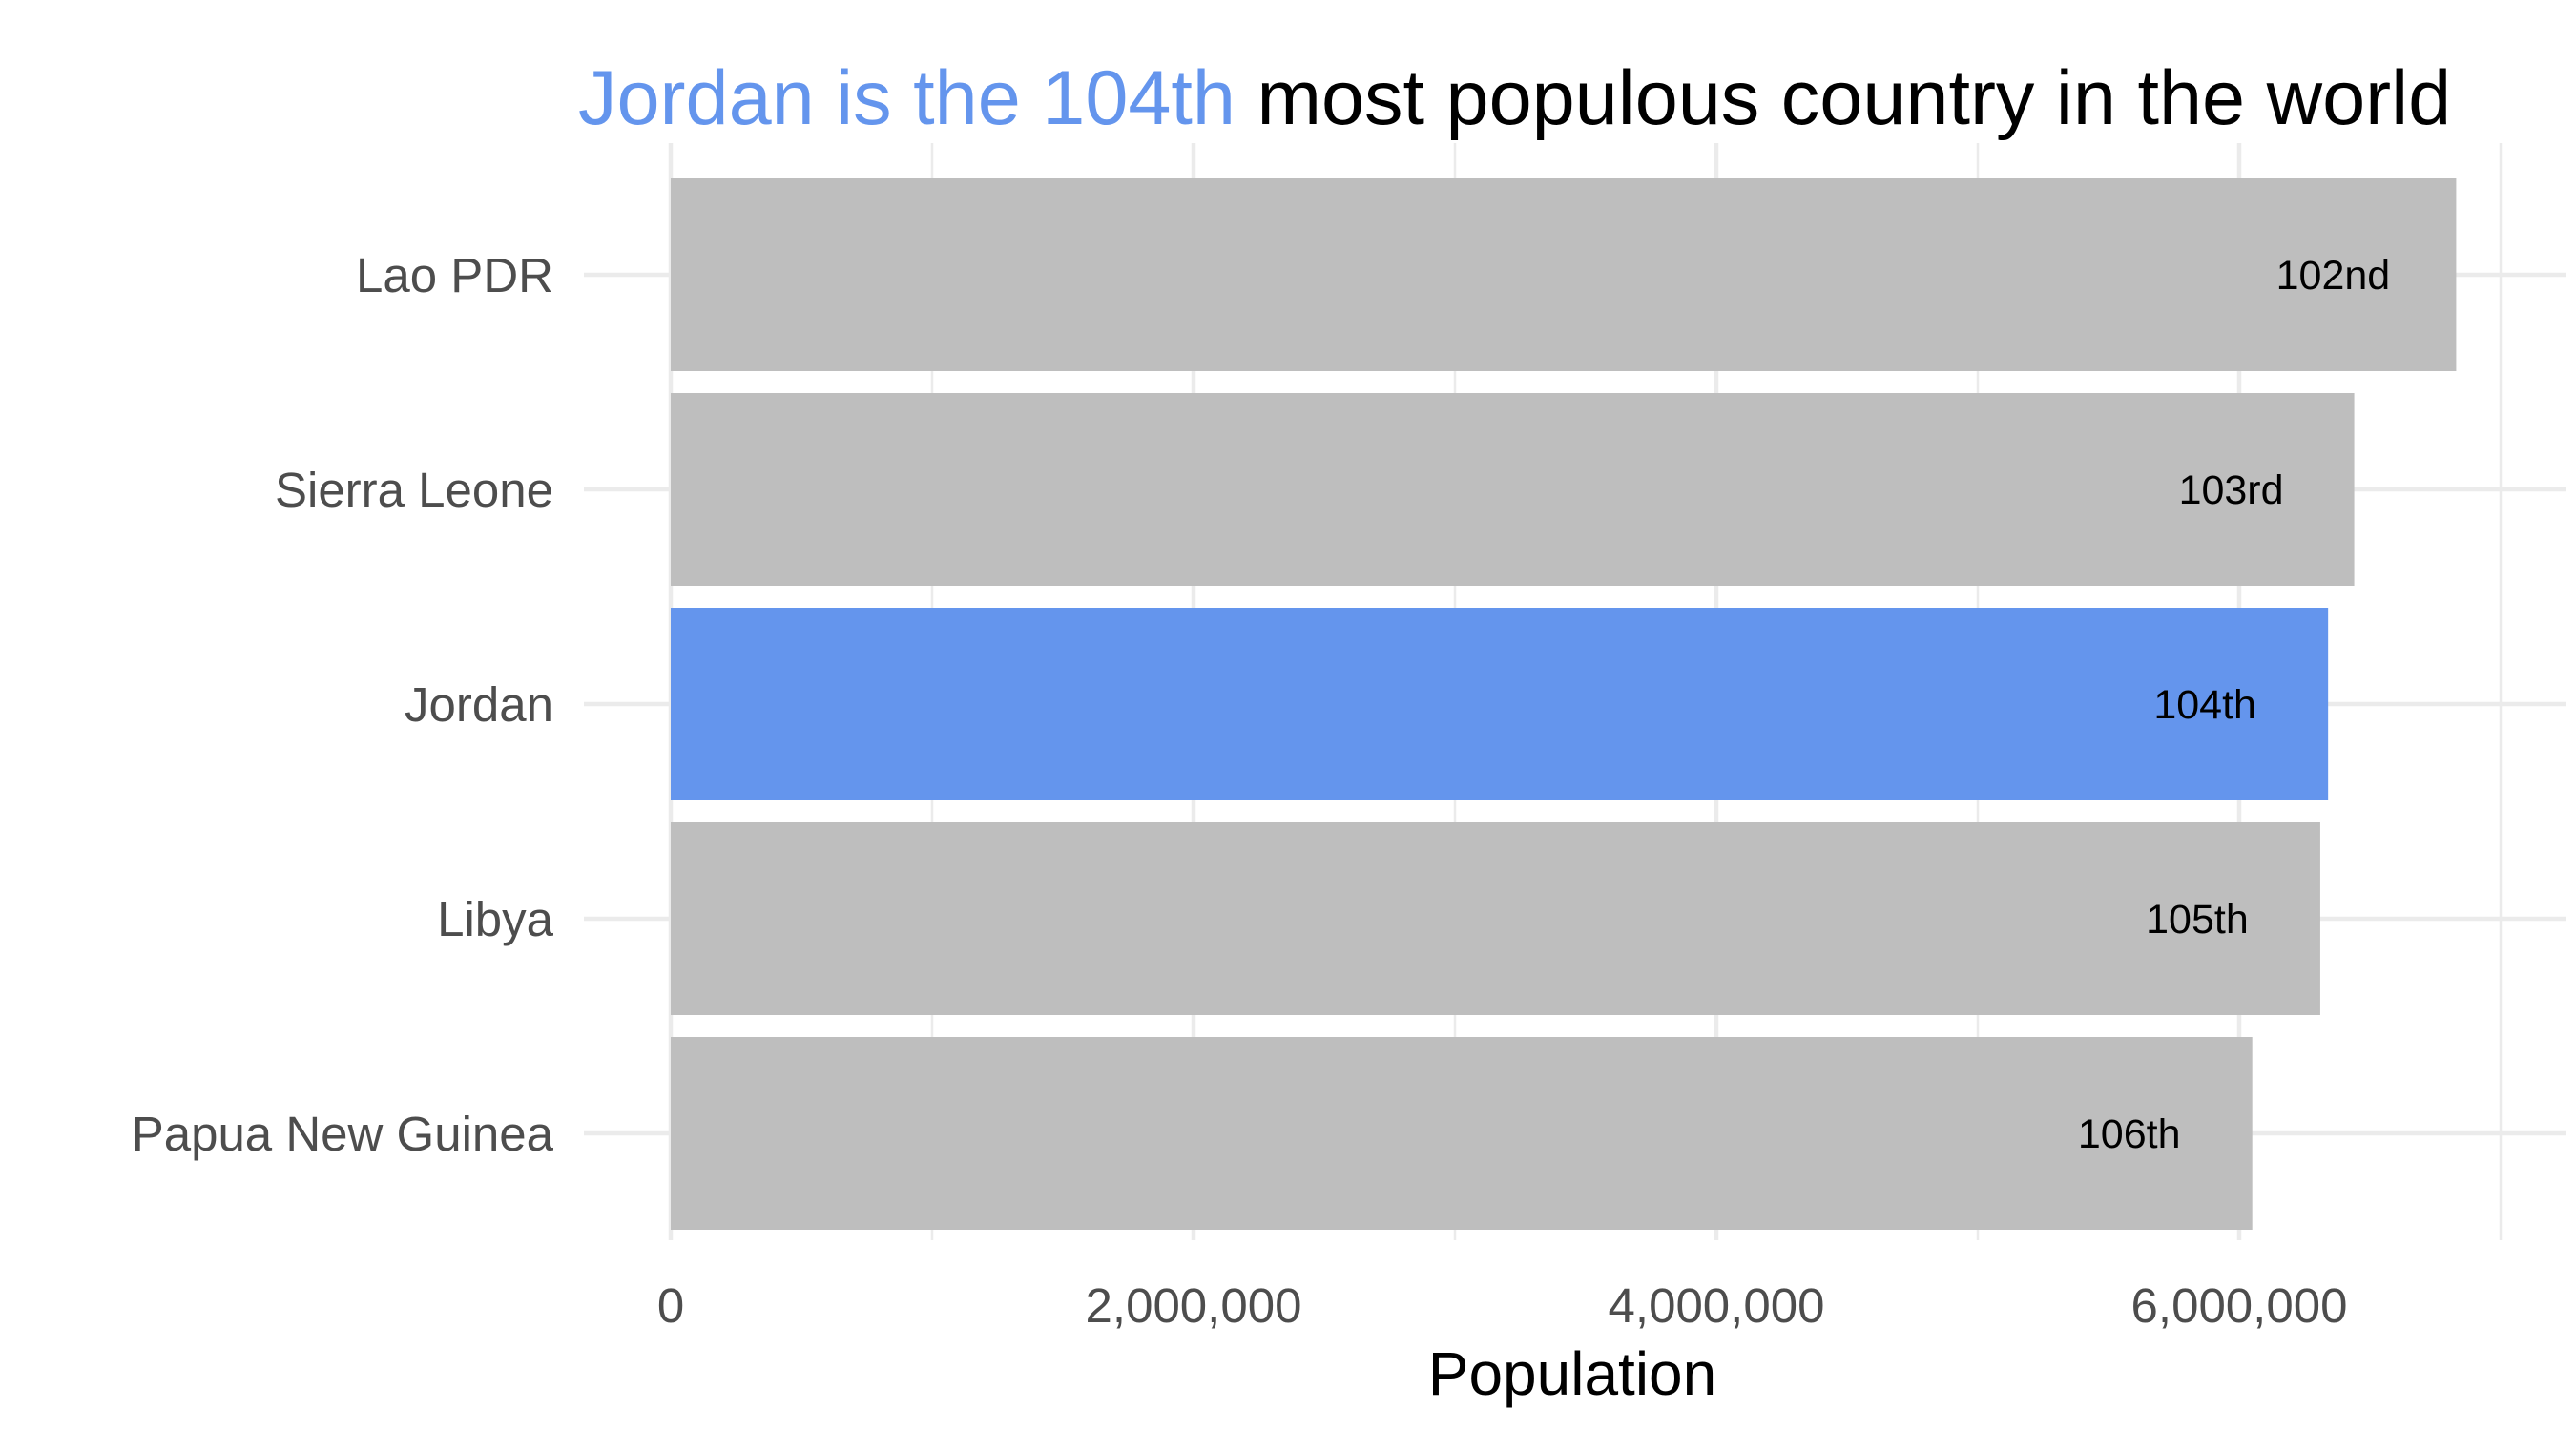 This screenshot has height=1431, width=2576. I want to click on x-axis-ticks: 0 2,000,000 4,000,000 6,000,000, so click(1502, 1305).